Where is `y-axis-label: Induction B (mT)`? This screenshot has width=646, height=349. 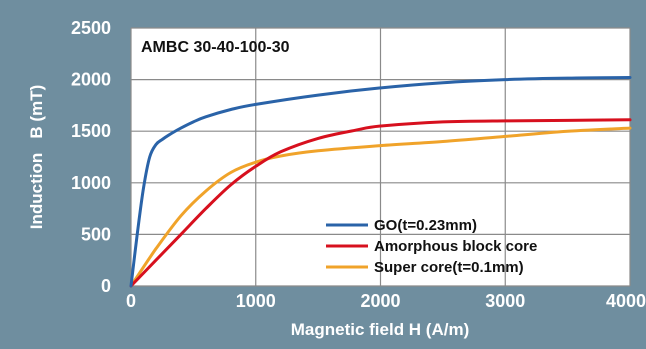 y-axis-label: Induction B (mT) is located at coordinates (36, 157).